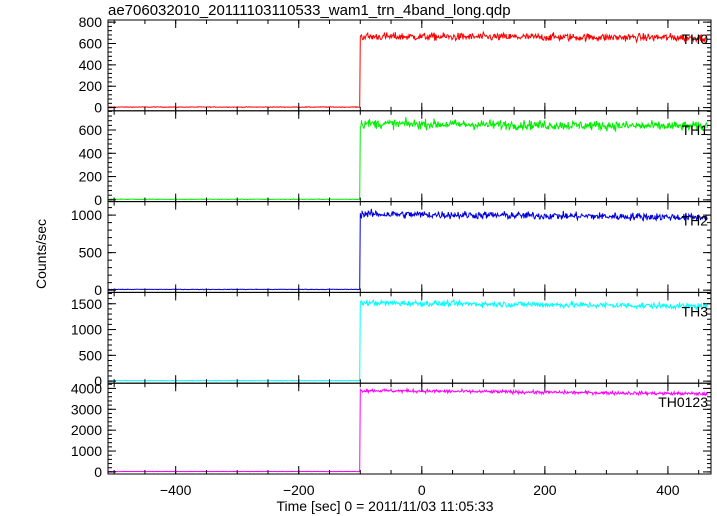 This screenshot has width=717, height=516. I want to click on y-tick-label: 3000, so click(86, 409).